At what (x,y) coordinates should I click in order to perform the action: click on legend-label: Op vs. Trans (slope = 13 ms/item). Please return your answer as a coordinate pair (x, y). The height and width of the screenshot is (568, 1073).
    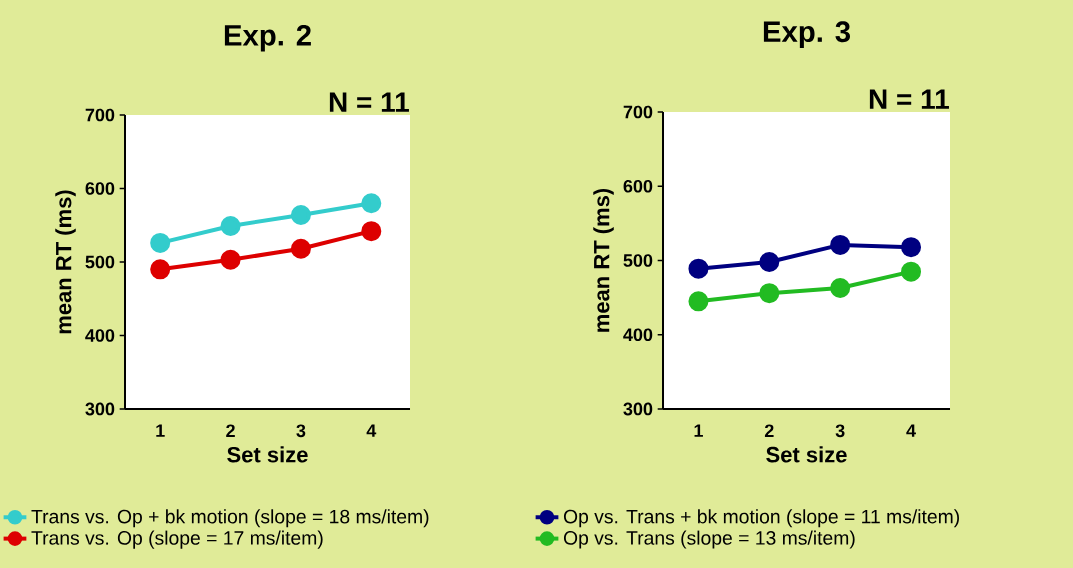
    Looking at the image, I should click on (709, 539).